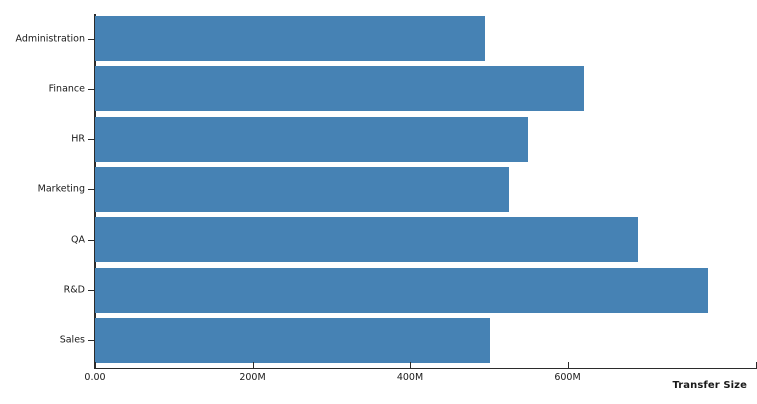 The image size is (757, 404). What do you see at coordinates (709, 385) in the screenshot?
I see `x-axis-title: Transfer Size` at bounding box center [709, 385].